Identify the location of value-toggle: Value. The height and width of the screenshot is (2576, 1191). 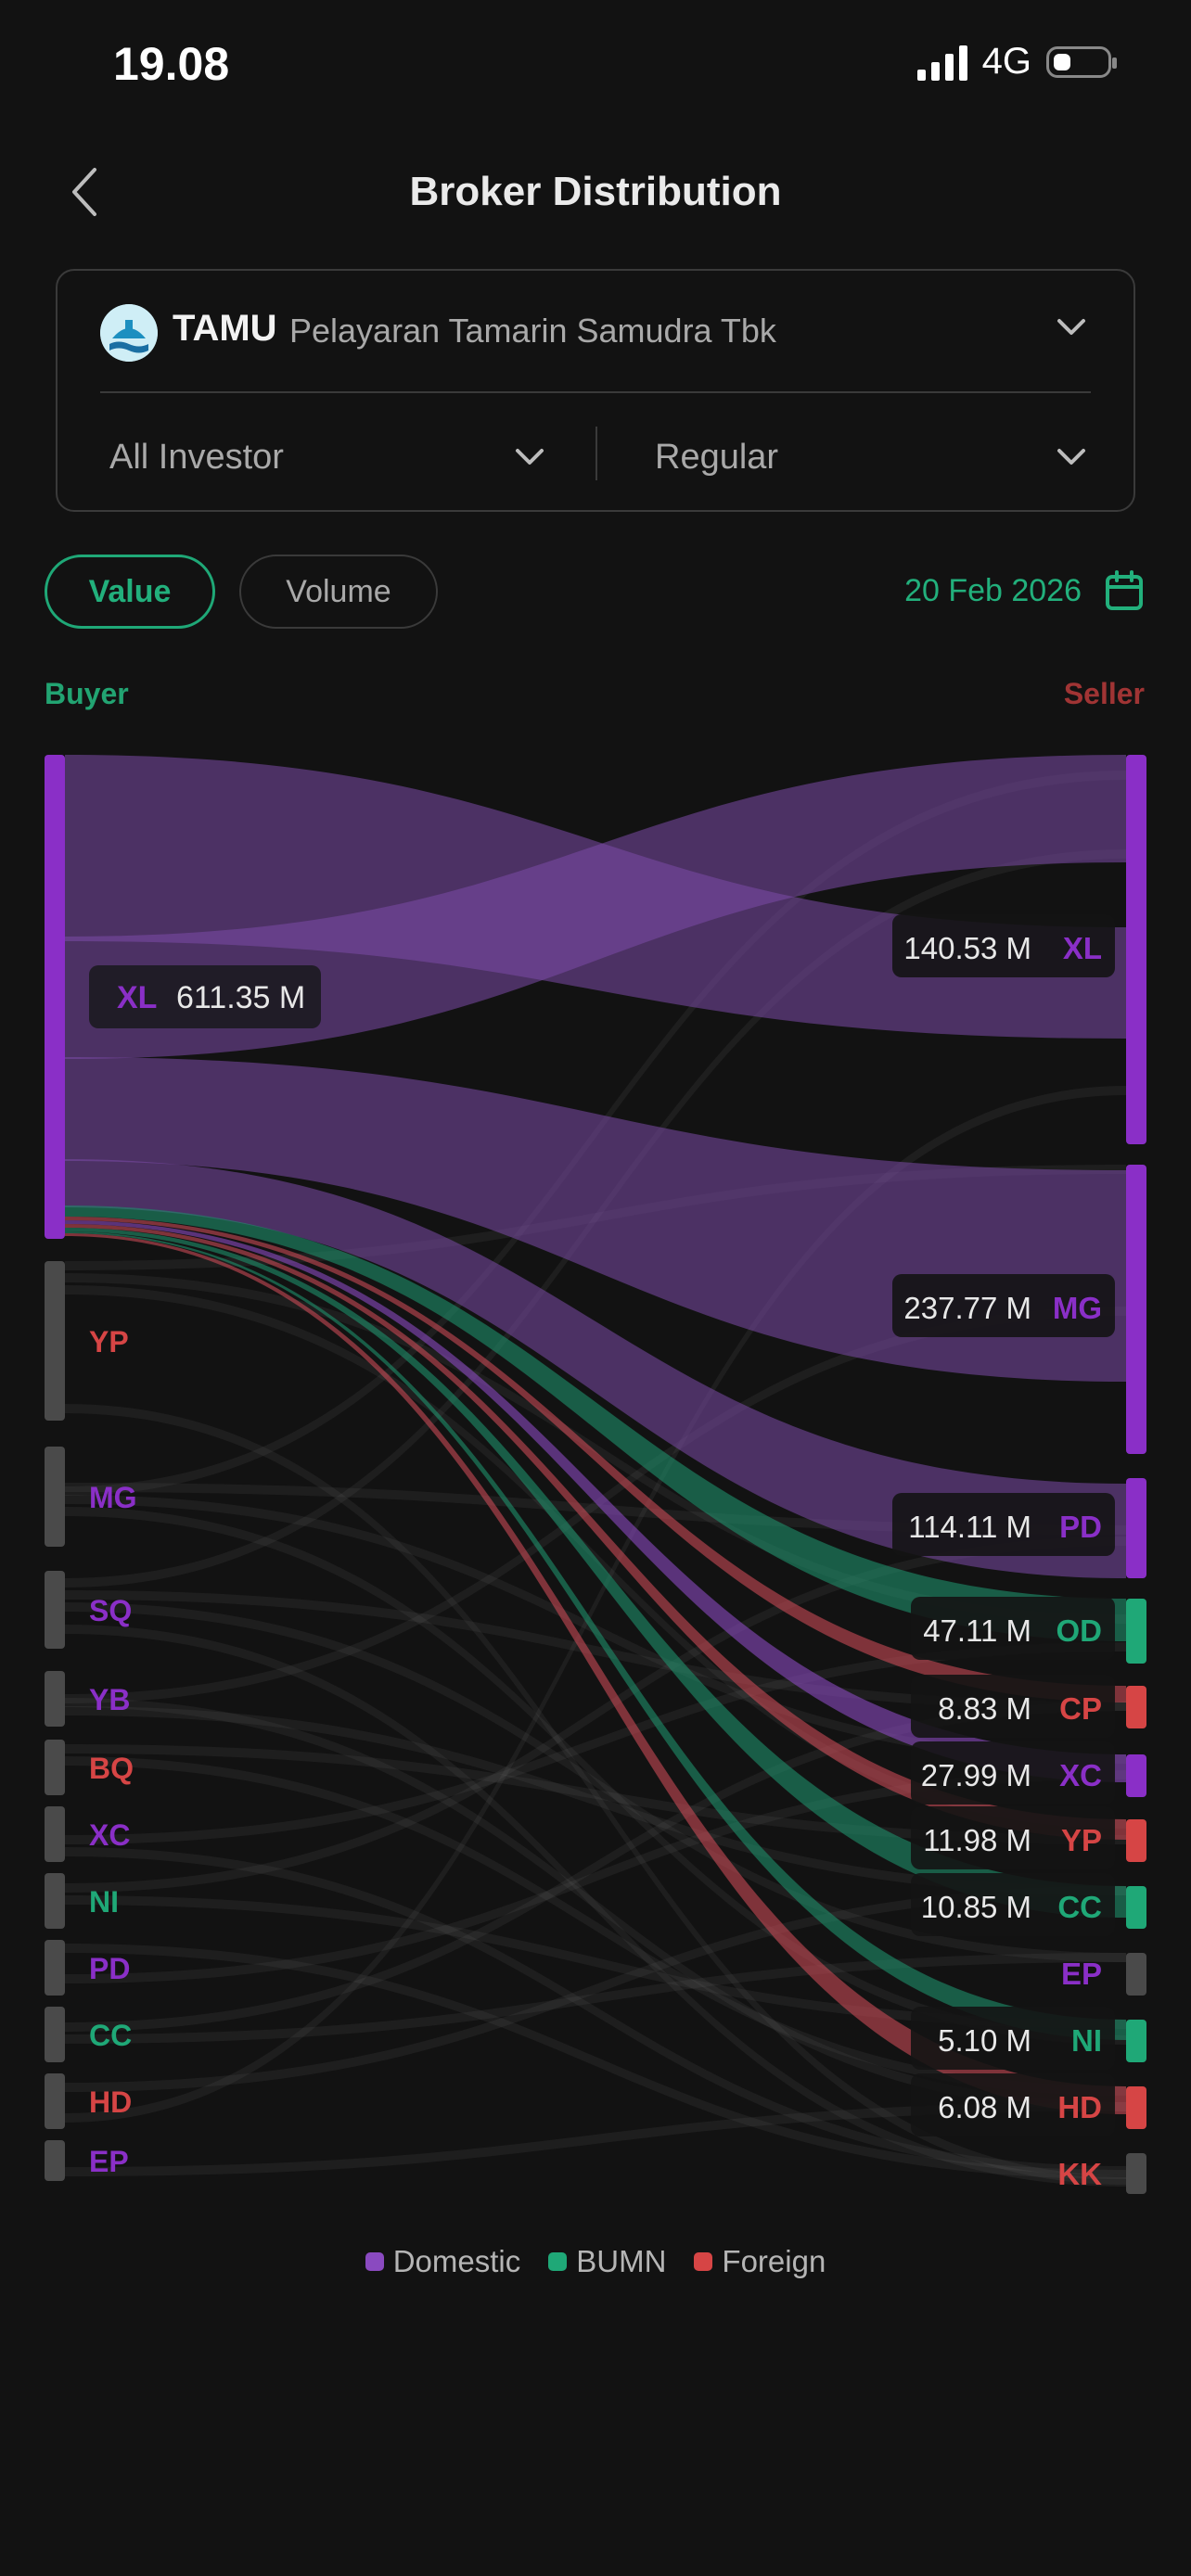
(130, 592).